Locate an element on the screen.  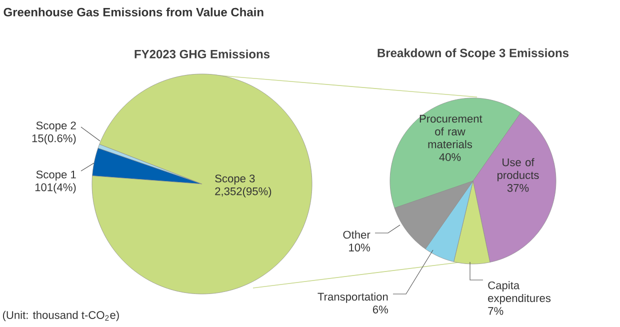
slice-label: Scope 3 is located at coordinates (235, 179).